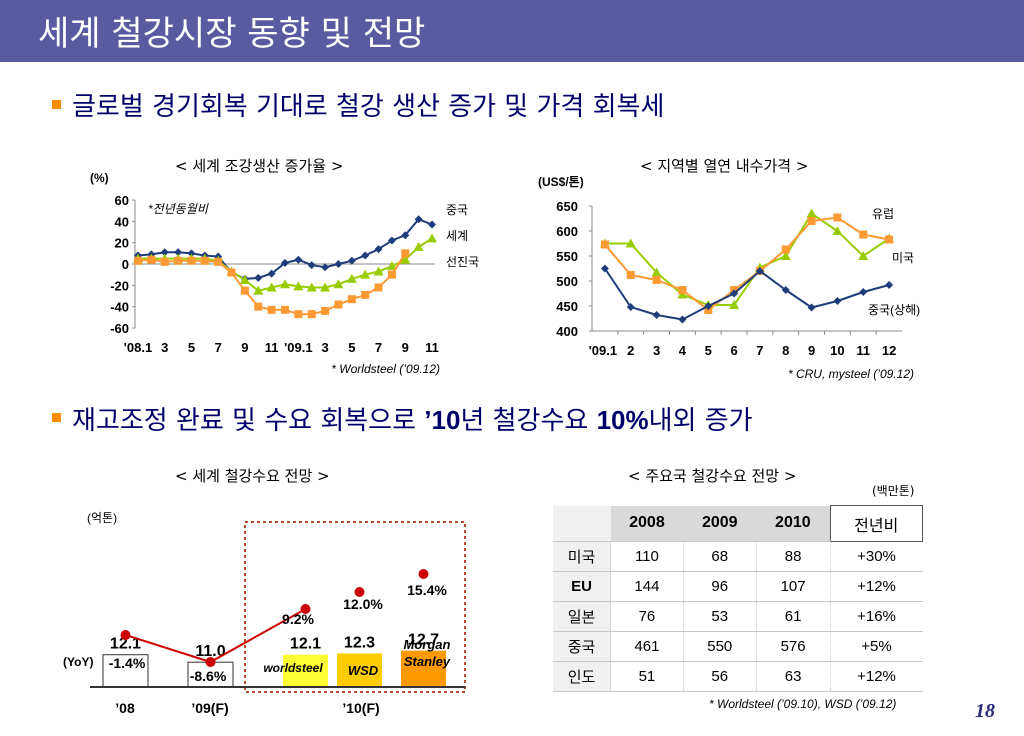 The height and width of the screenshot is (736, 1024). What do you see at coordinates (719, 616) in the screenshot?
I see `table-cell: 53` at bounding box center [719, 616].